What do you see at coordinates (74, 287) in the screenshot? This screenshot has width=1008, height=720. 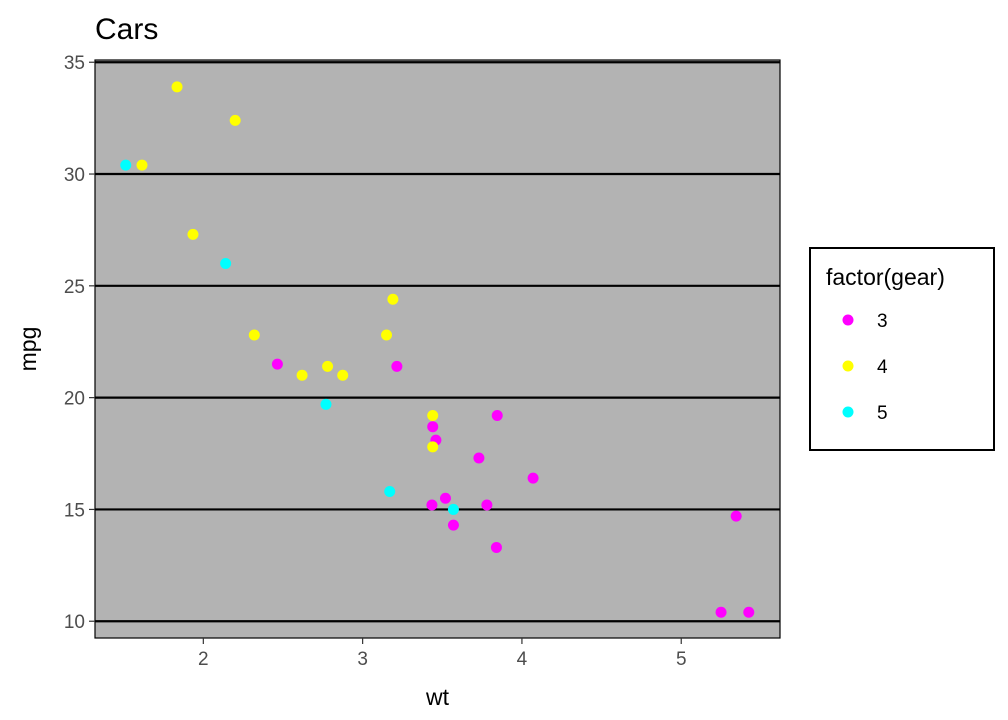 I see `y-tick-label: 25` at bounding box center [74, 287].